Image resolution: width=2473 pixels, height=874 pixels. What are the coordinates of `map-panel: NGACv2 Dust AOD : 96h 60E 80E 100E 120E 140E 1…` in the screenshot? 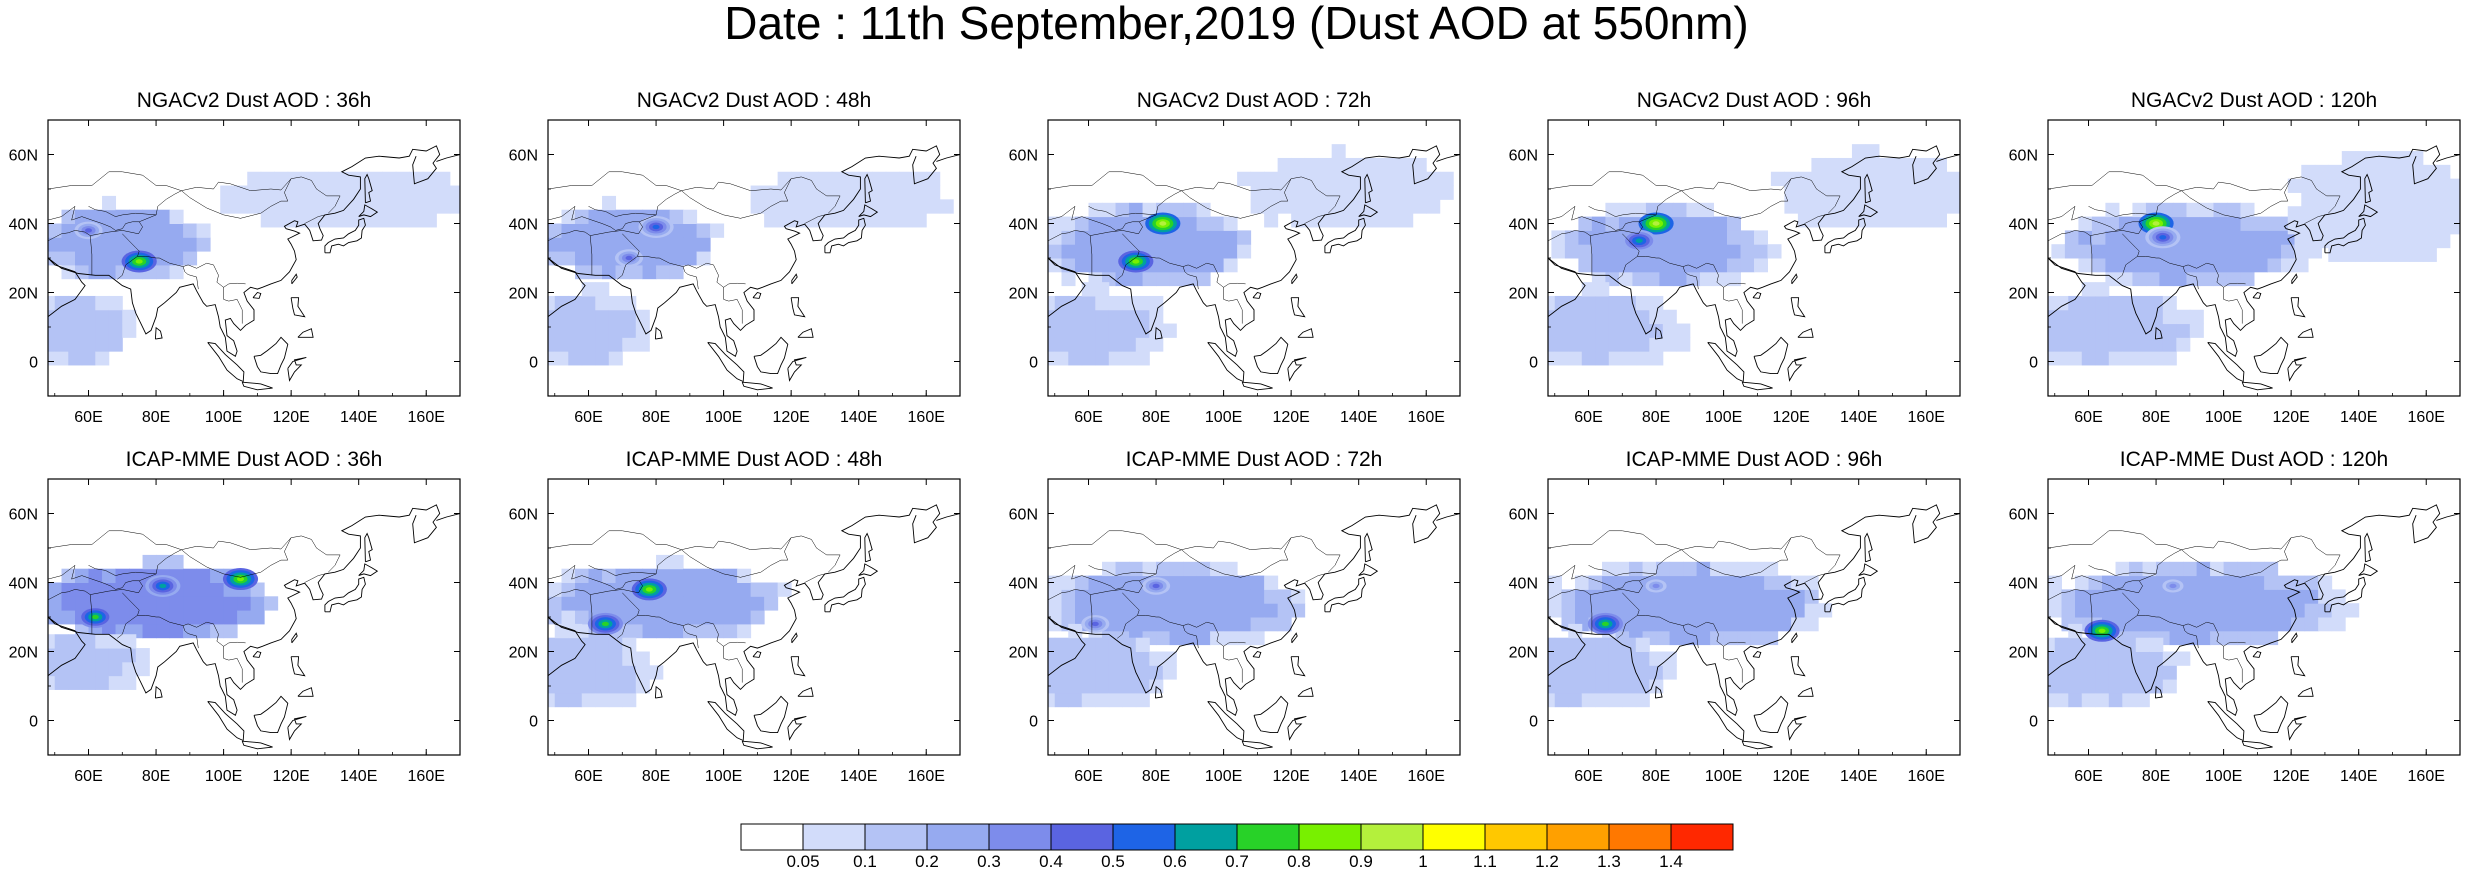 It's located at (1750, 270).